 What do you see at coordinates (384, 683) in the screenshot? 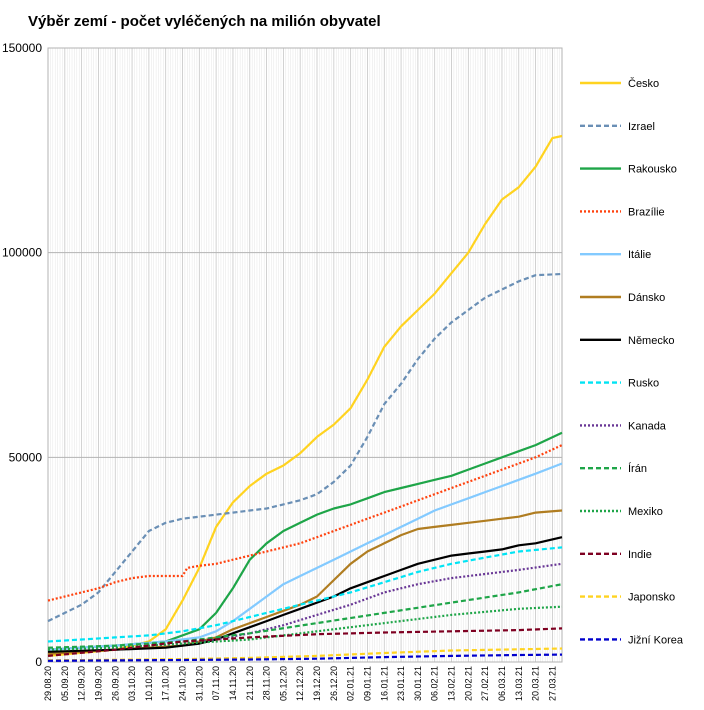
I see `x-tick-label: 16.01.21` at bounding box center [384, 683].